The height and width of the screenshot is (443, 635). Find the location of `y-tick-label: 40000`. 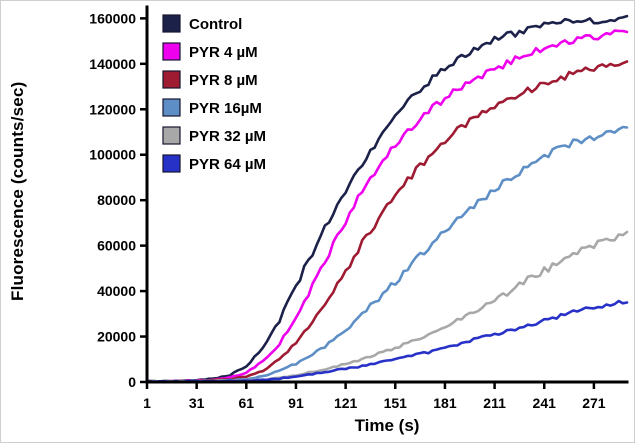

y-tick-label: 40000 is located at coordinates (116, 291).